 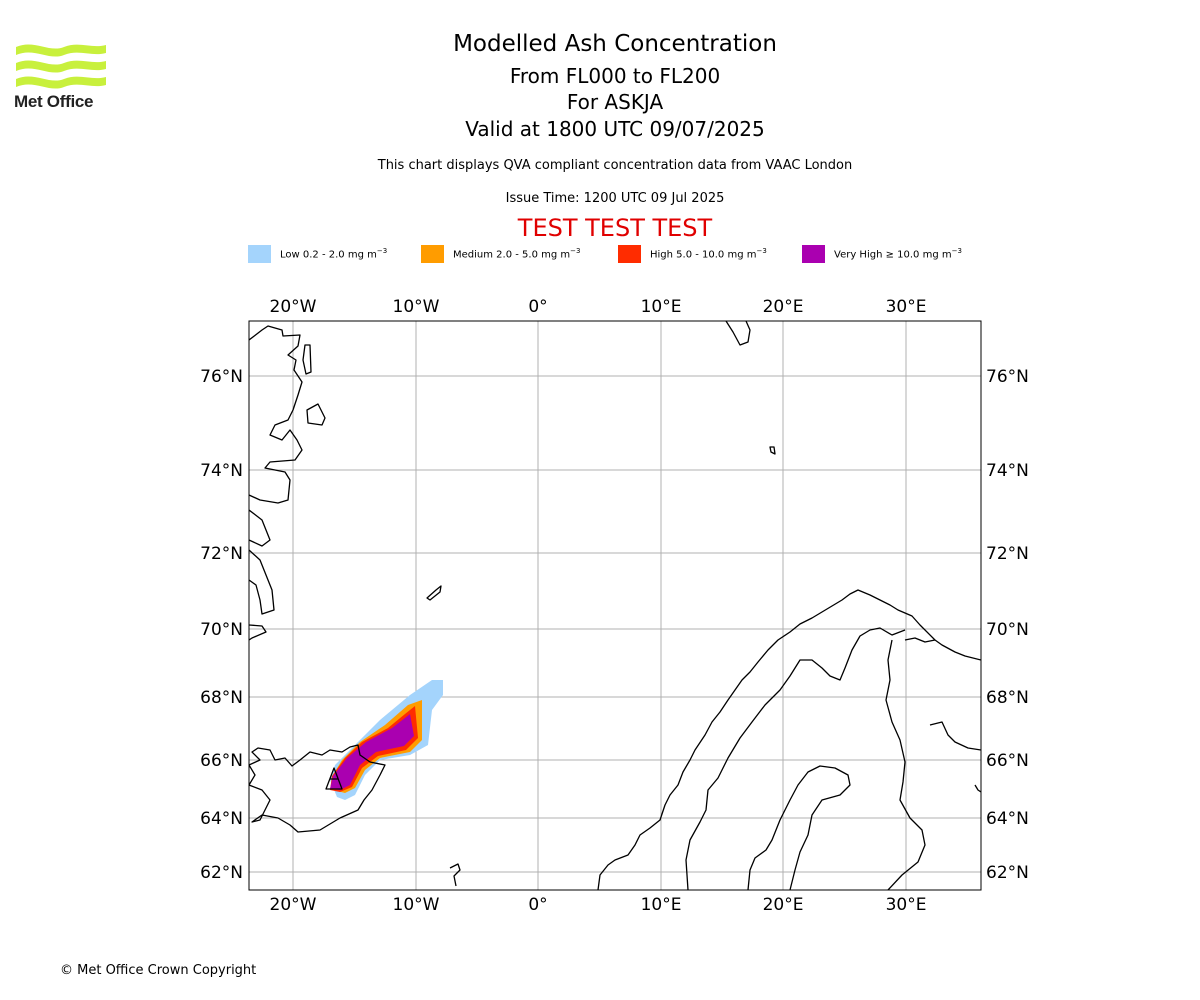 What do you see at coordinates (615, 44) in the screenshot?
I see `chart-title: Modelled Ash Concentration` at bounding box center [615, 44].